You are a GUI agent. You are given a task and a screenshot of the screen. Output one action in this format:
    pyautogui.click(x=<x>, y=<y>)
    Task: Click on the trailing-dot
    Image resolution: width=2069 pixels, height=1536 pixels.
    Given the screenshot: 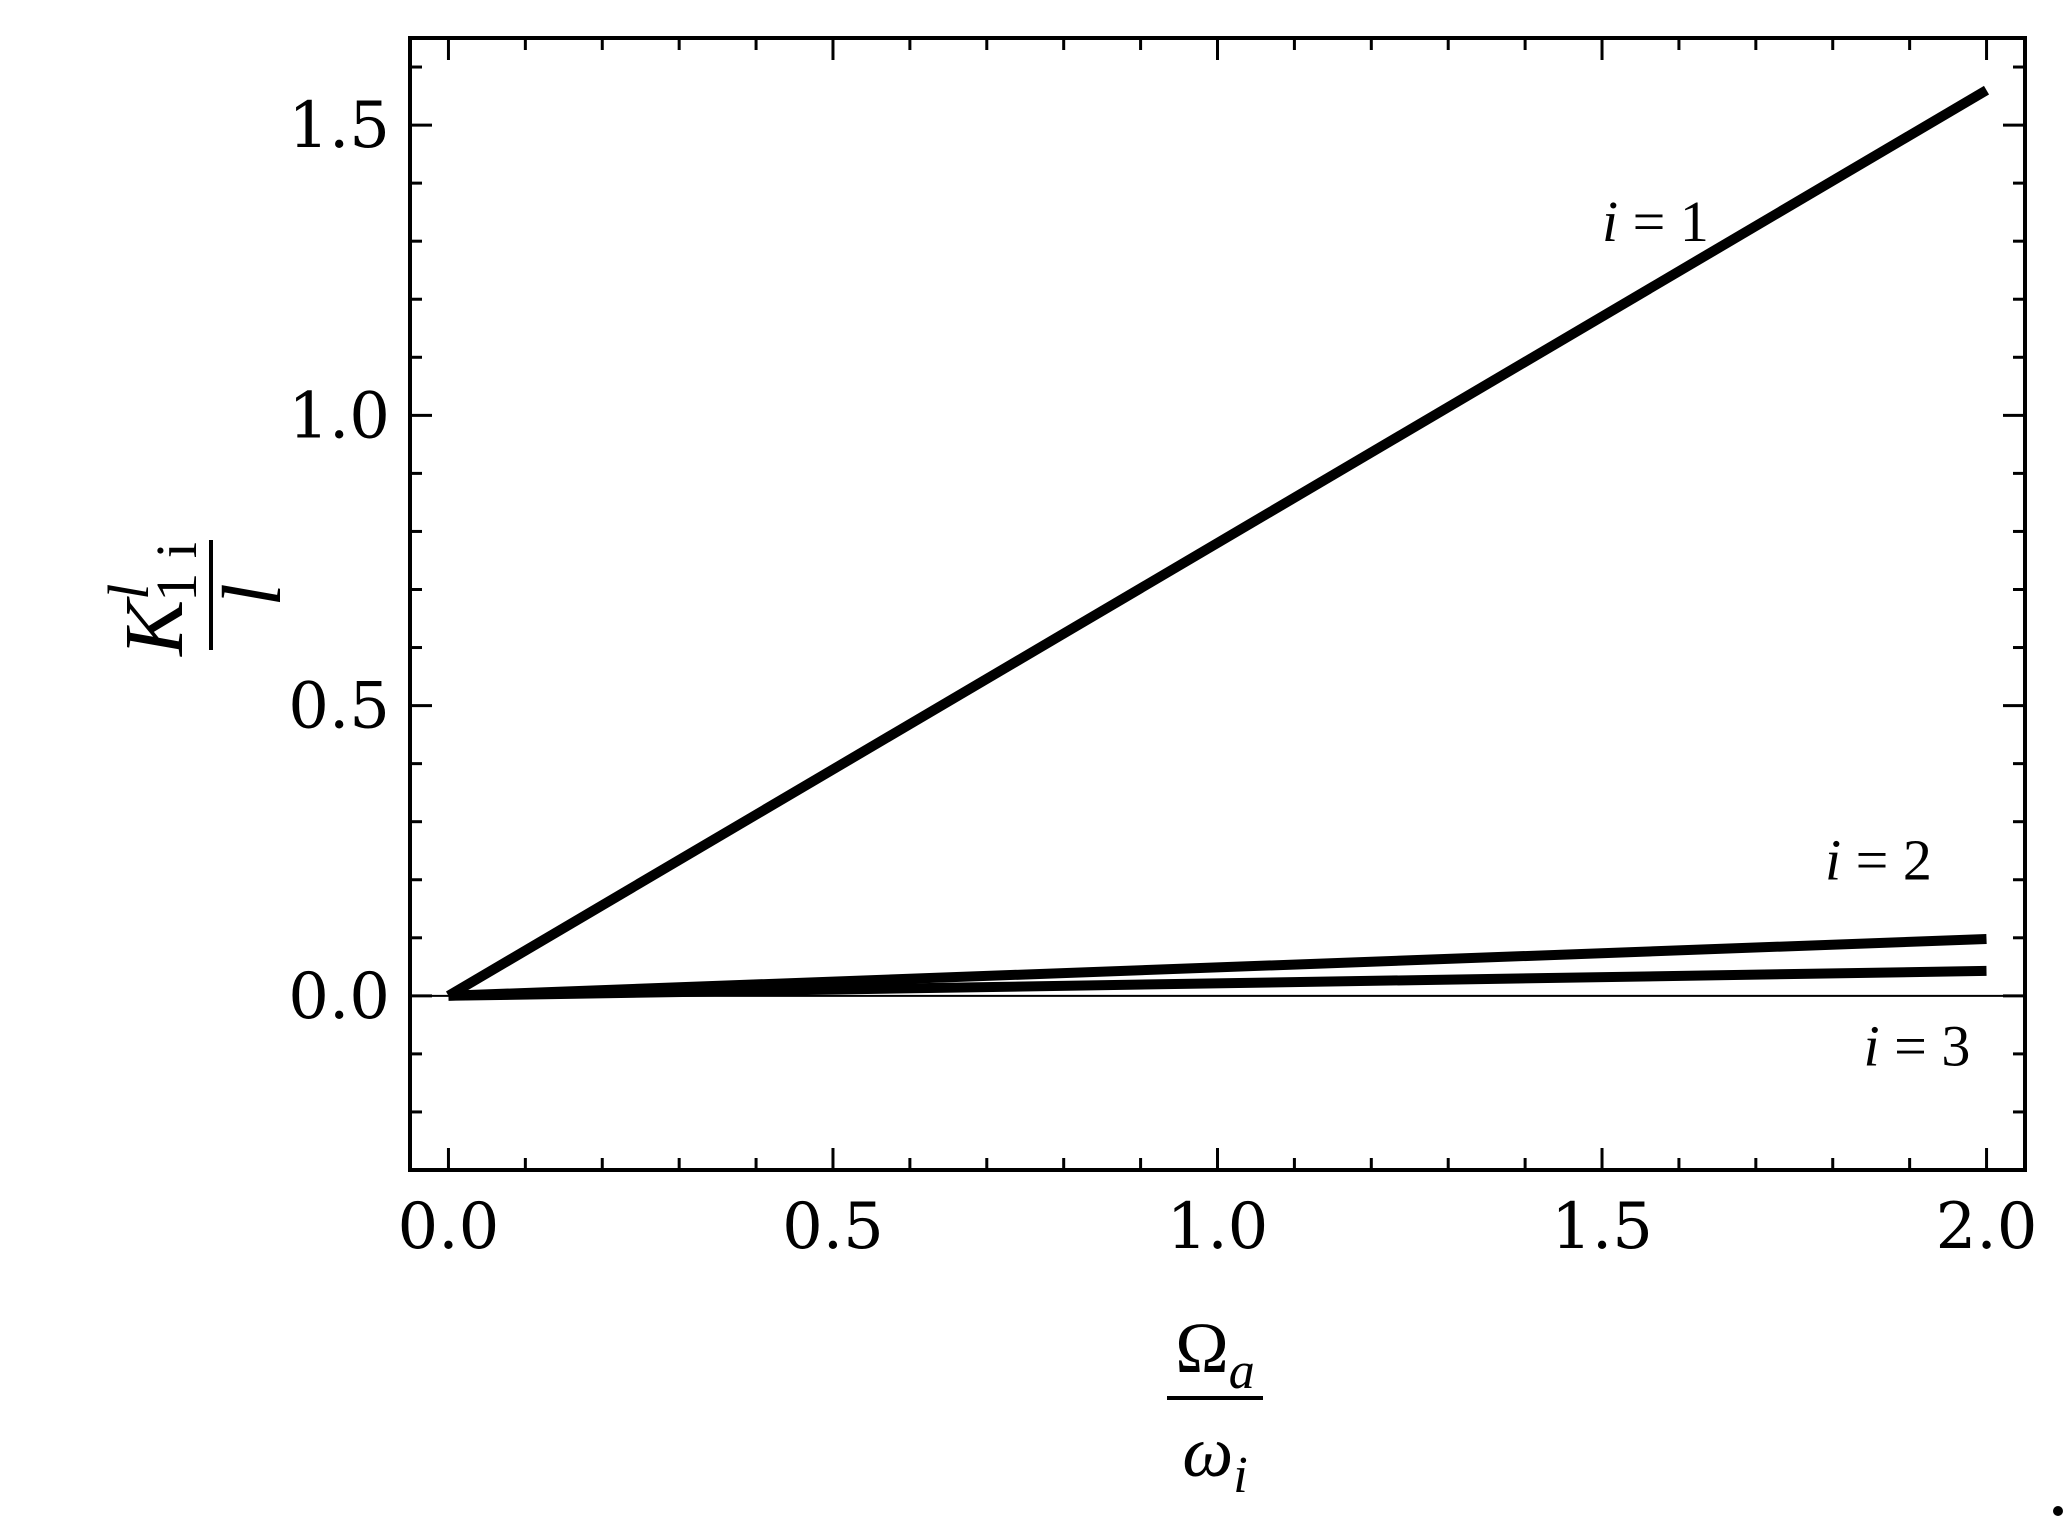 What is the action you would take?
    pyautogui.click(x=2058, y=1511)
    